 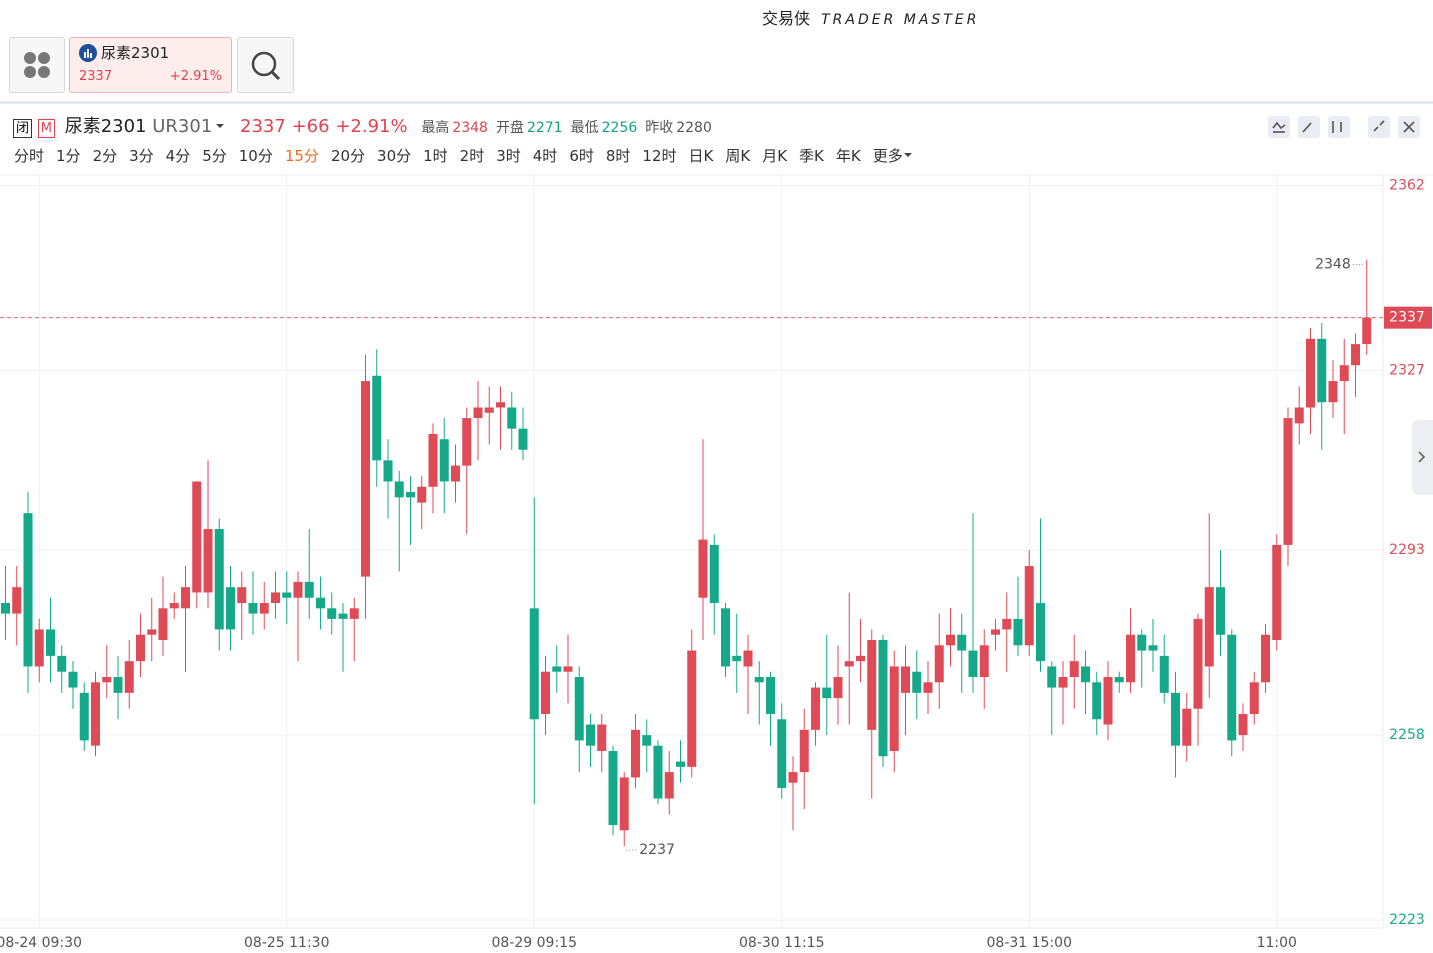 I want to click on period: 8时, so click(x=618, y=156).